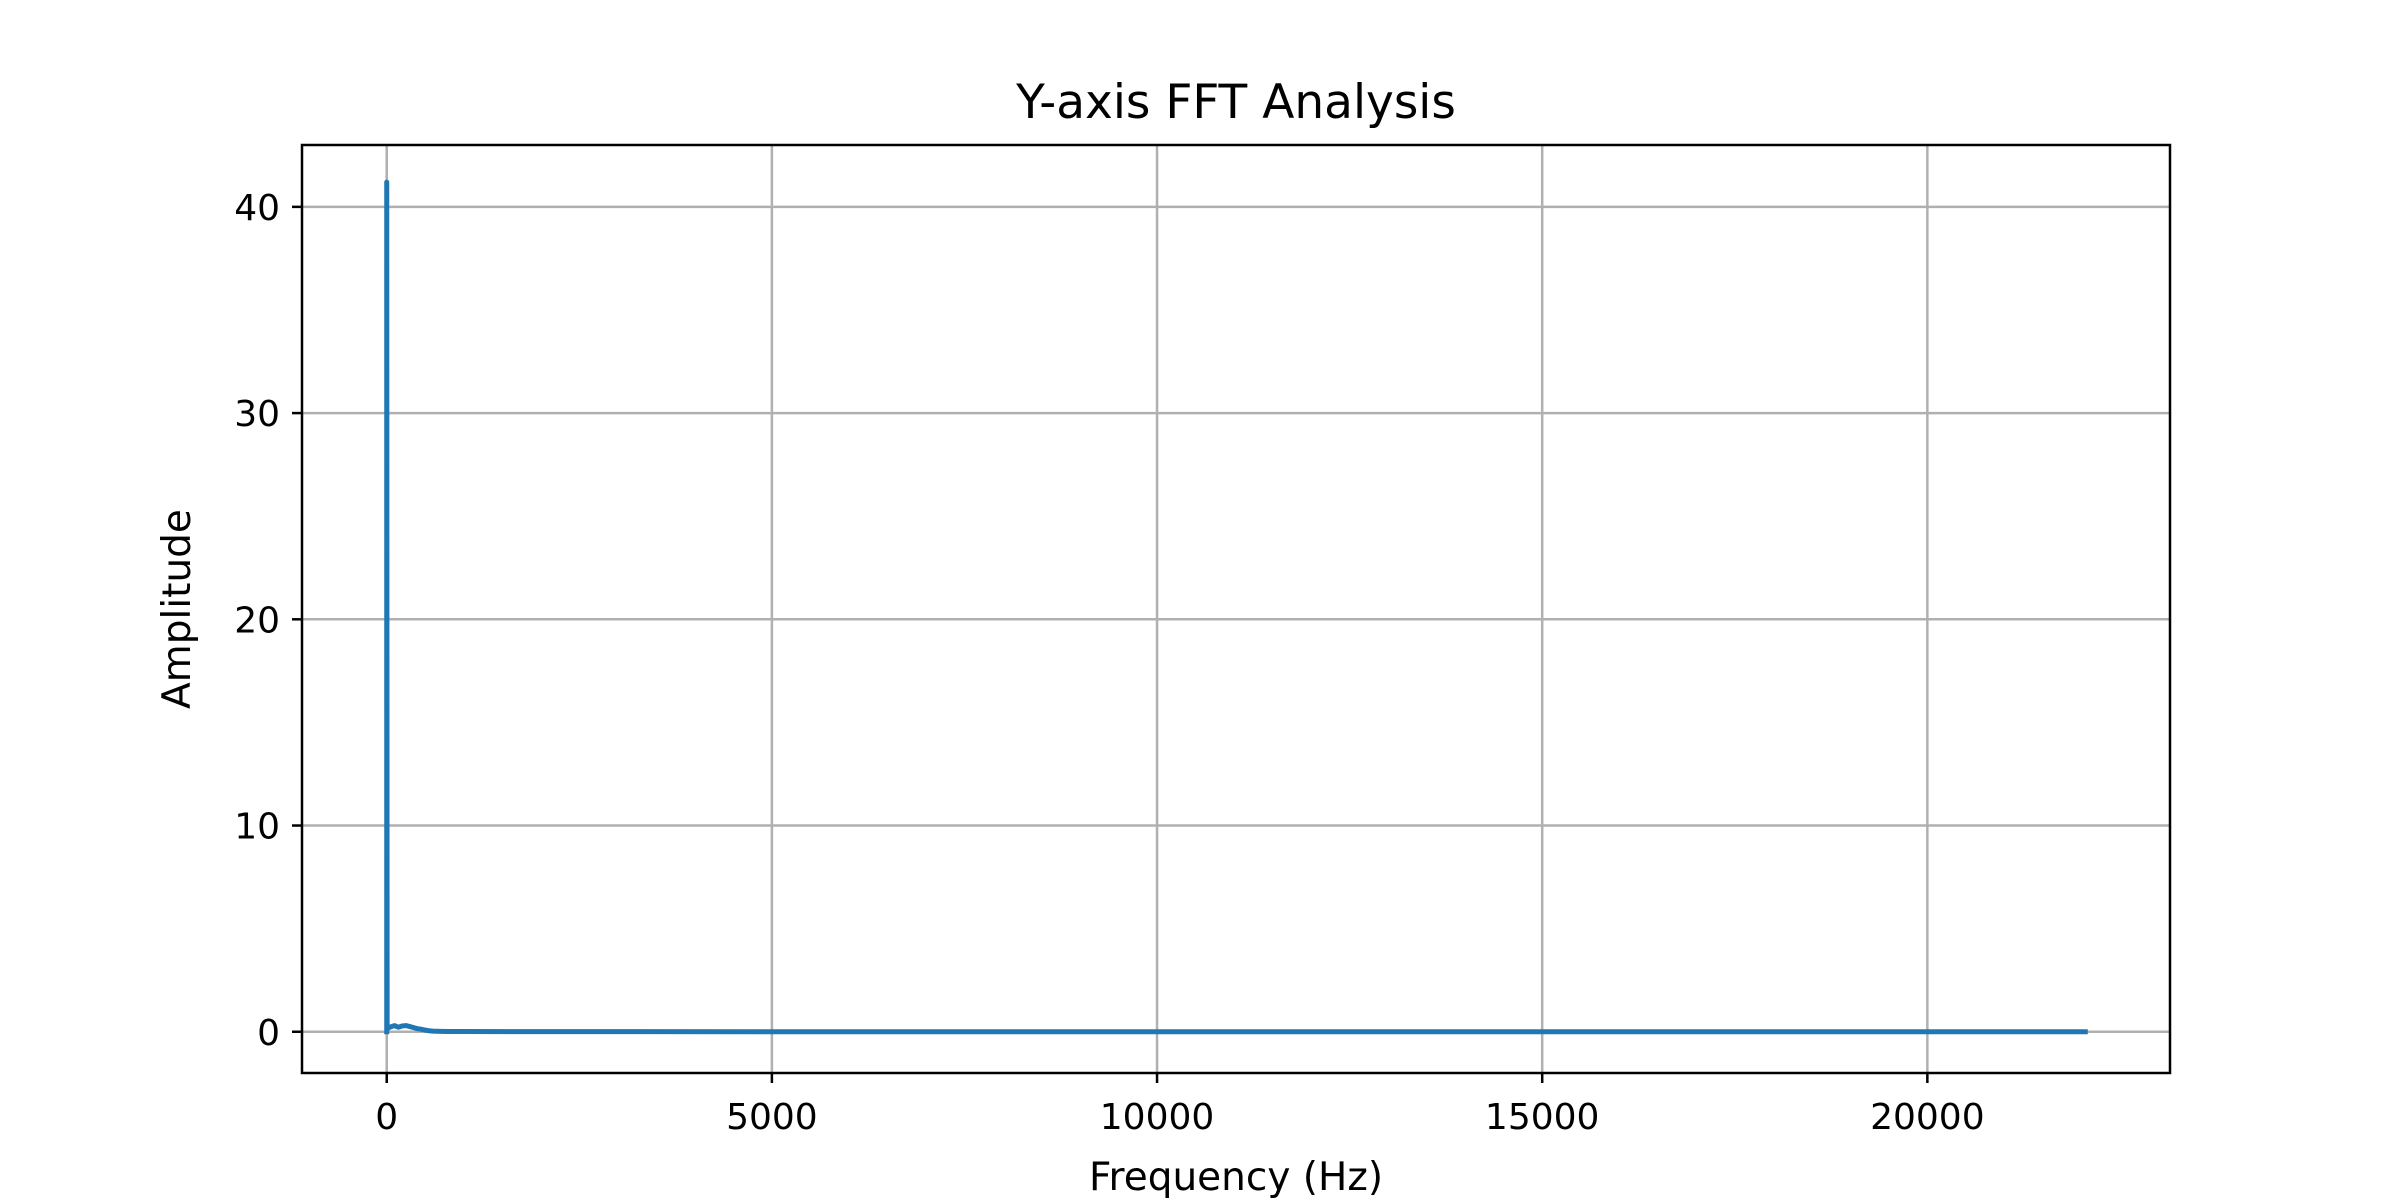 The height and width of the screenshot is (1200, 2400). What do you see at coordinates (257, 414) in the screenshot?
I see `y-tick-label: 30` at bounding box center [257, 414].